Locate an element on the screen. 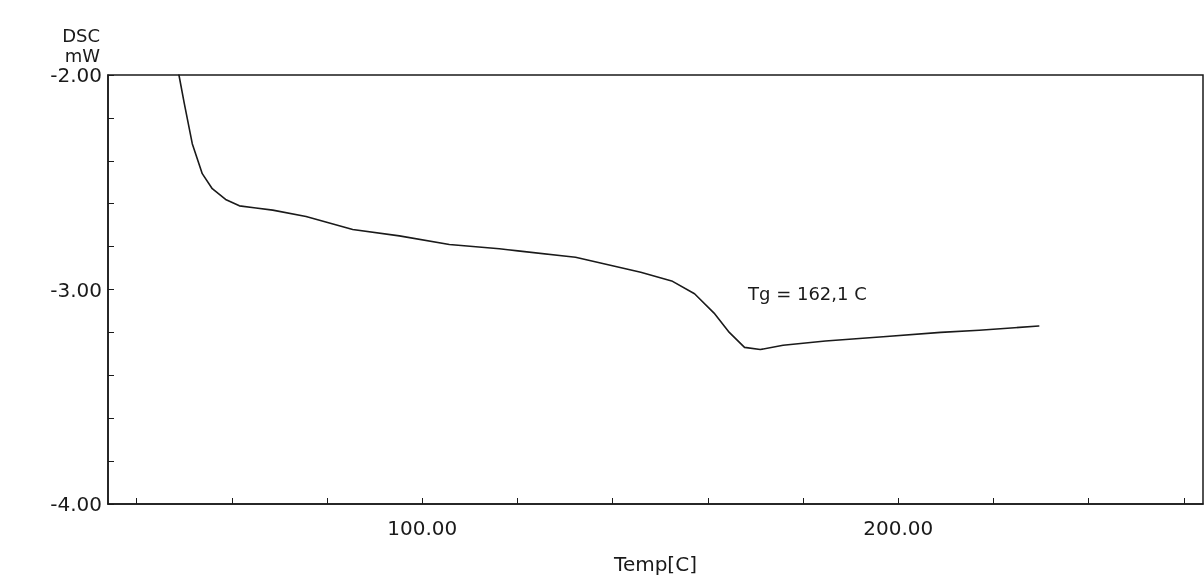 This screenshot has width=1204, height=582. y-tick-label: -2.00 is located at coordinates (76, 75).